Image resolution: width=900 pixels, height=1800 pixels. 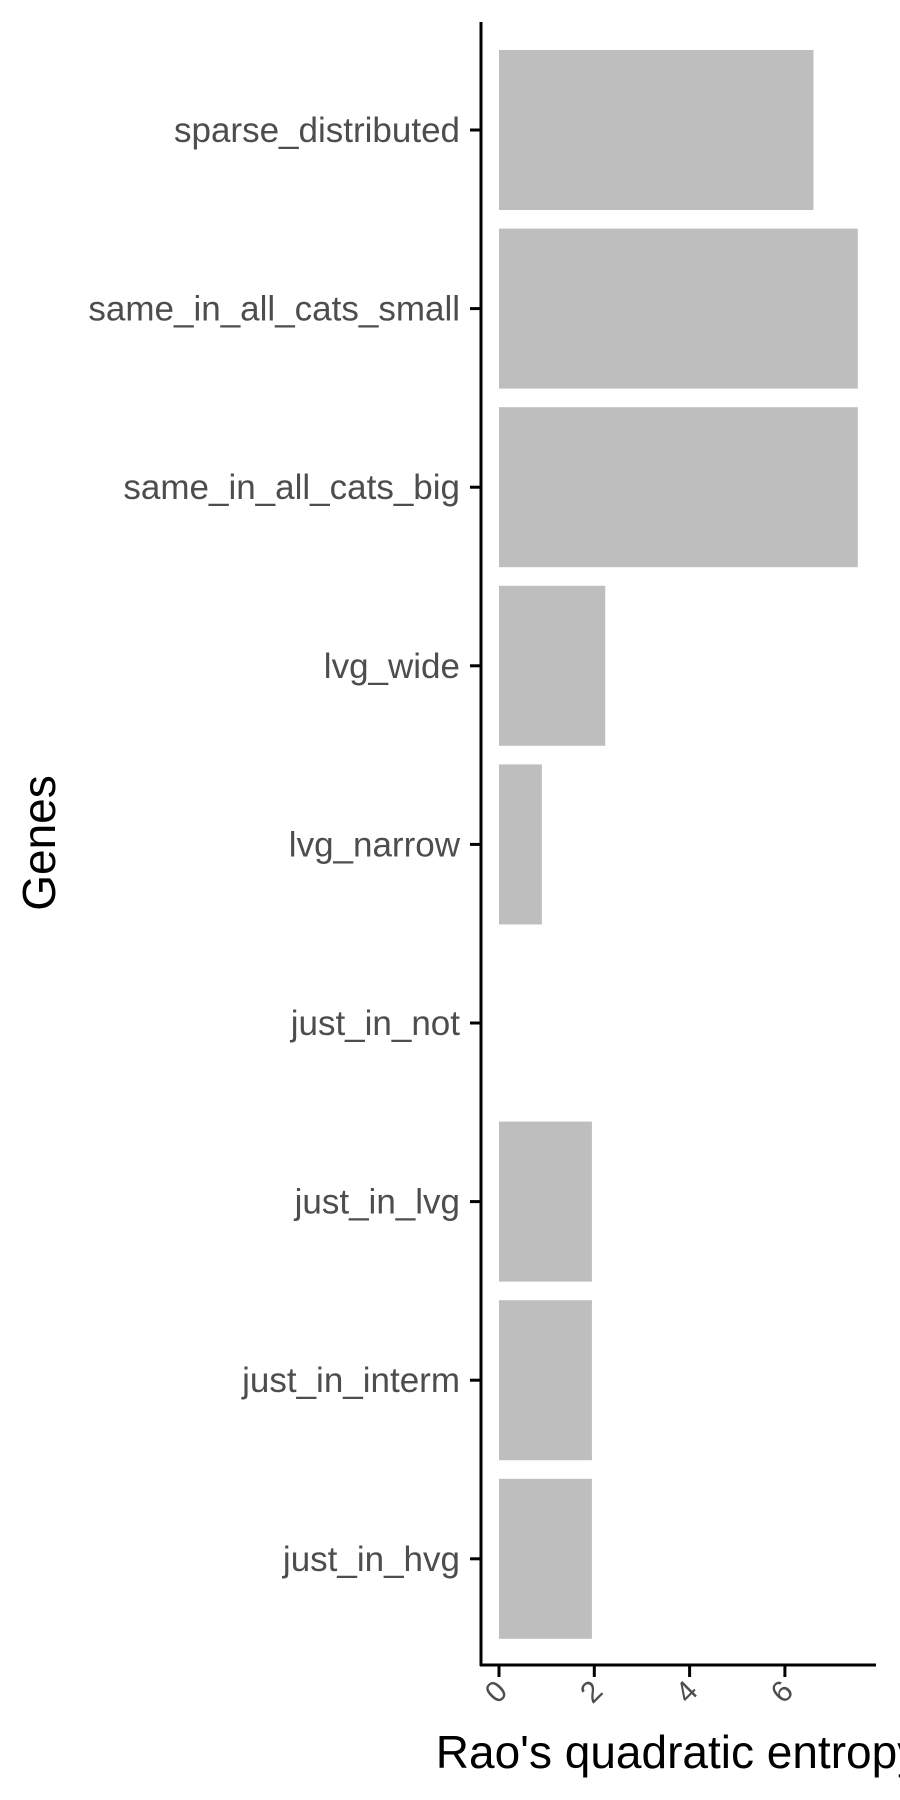 I want to click on x-tick-label: 0, so click(x=496, y=1692).